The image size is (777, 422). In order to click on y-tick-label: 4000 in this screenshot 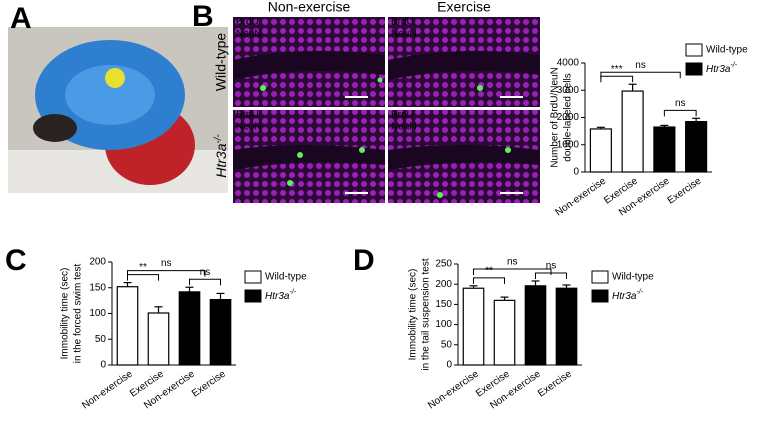, I will do `click(568, 63)`.